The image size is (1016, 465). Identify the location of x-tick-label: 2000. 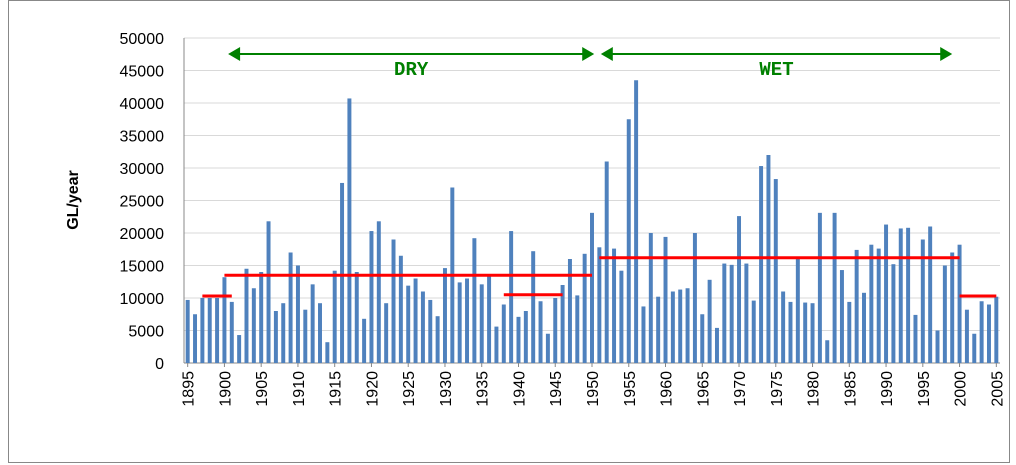
(961, 389).